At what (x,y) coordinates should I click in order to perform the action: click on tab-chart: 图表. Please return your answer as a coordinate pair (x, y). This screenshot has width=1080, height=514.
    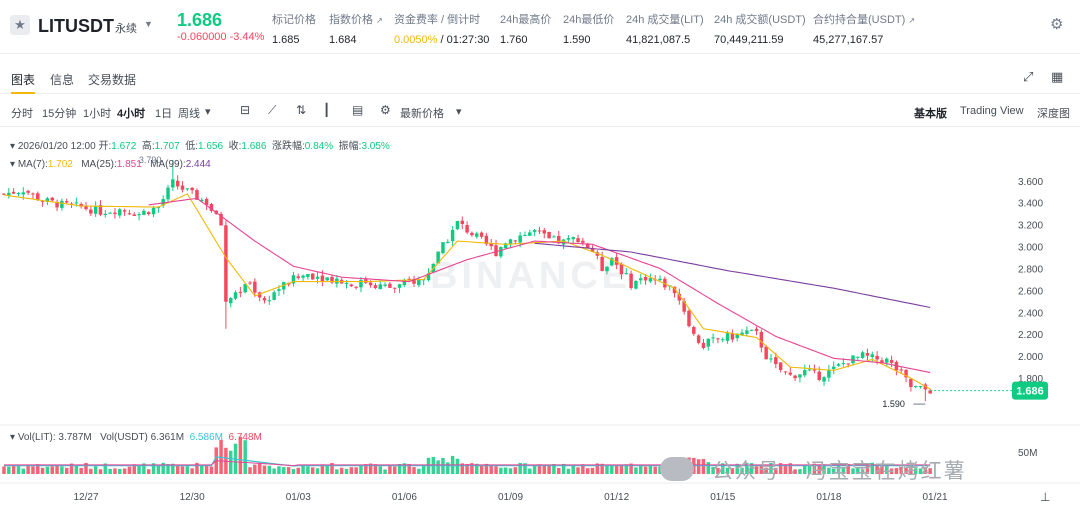
    Looking at the image, I should click on (23, 80).